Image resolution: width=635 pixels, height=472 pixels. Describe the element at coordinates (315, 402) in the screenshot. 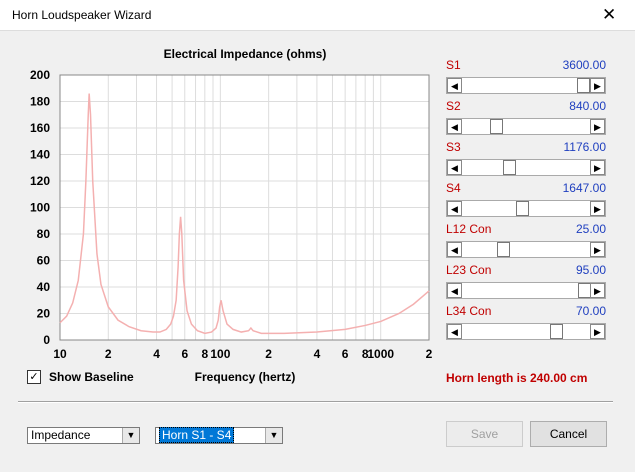

I see `separator` at that location.